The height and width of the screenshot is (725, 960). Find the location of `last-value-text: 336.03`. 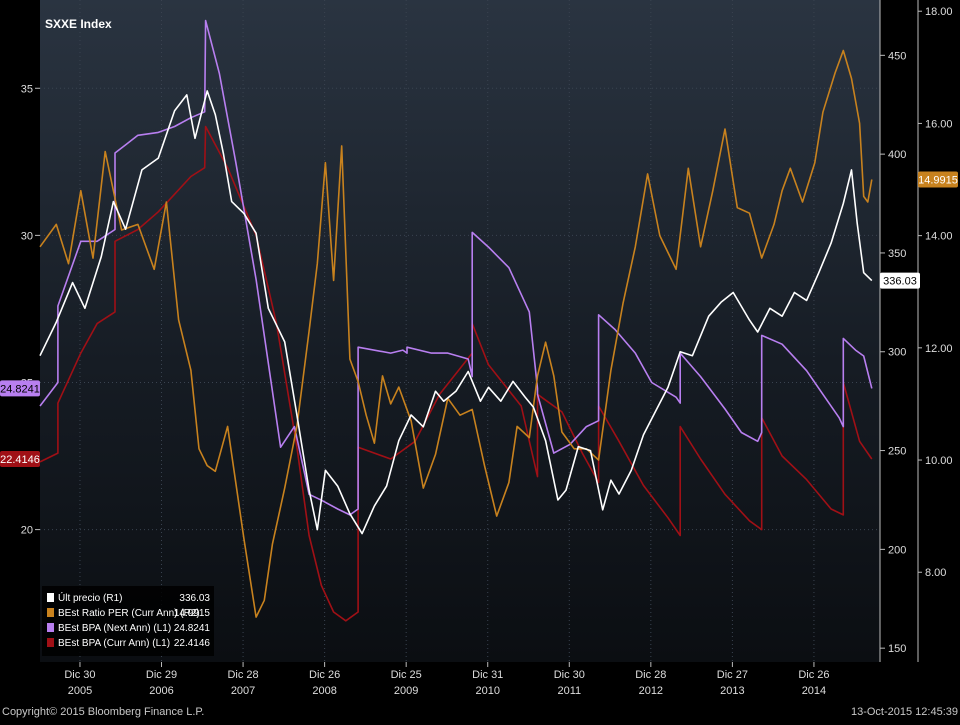

last-value-text: 336.03 is located at coordinates (900, 282).